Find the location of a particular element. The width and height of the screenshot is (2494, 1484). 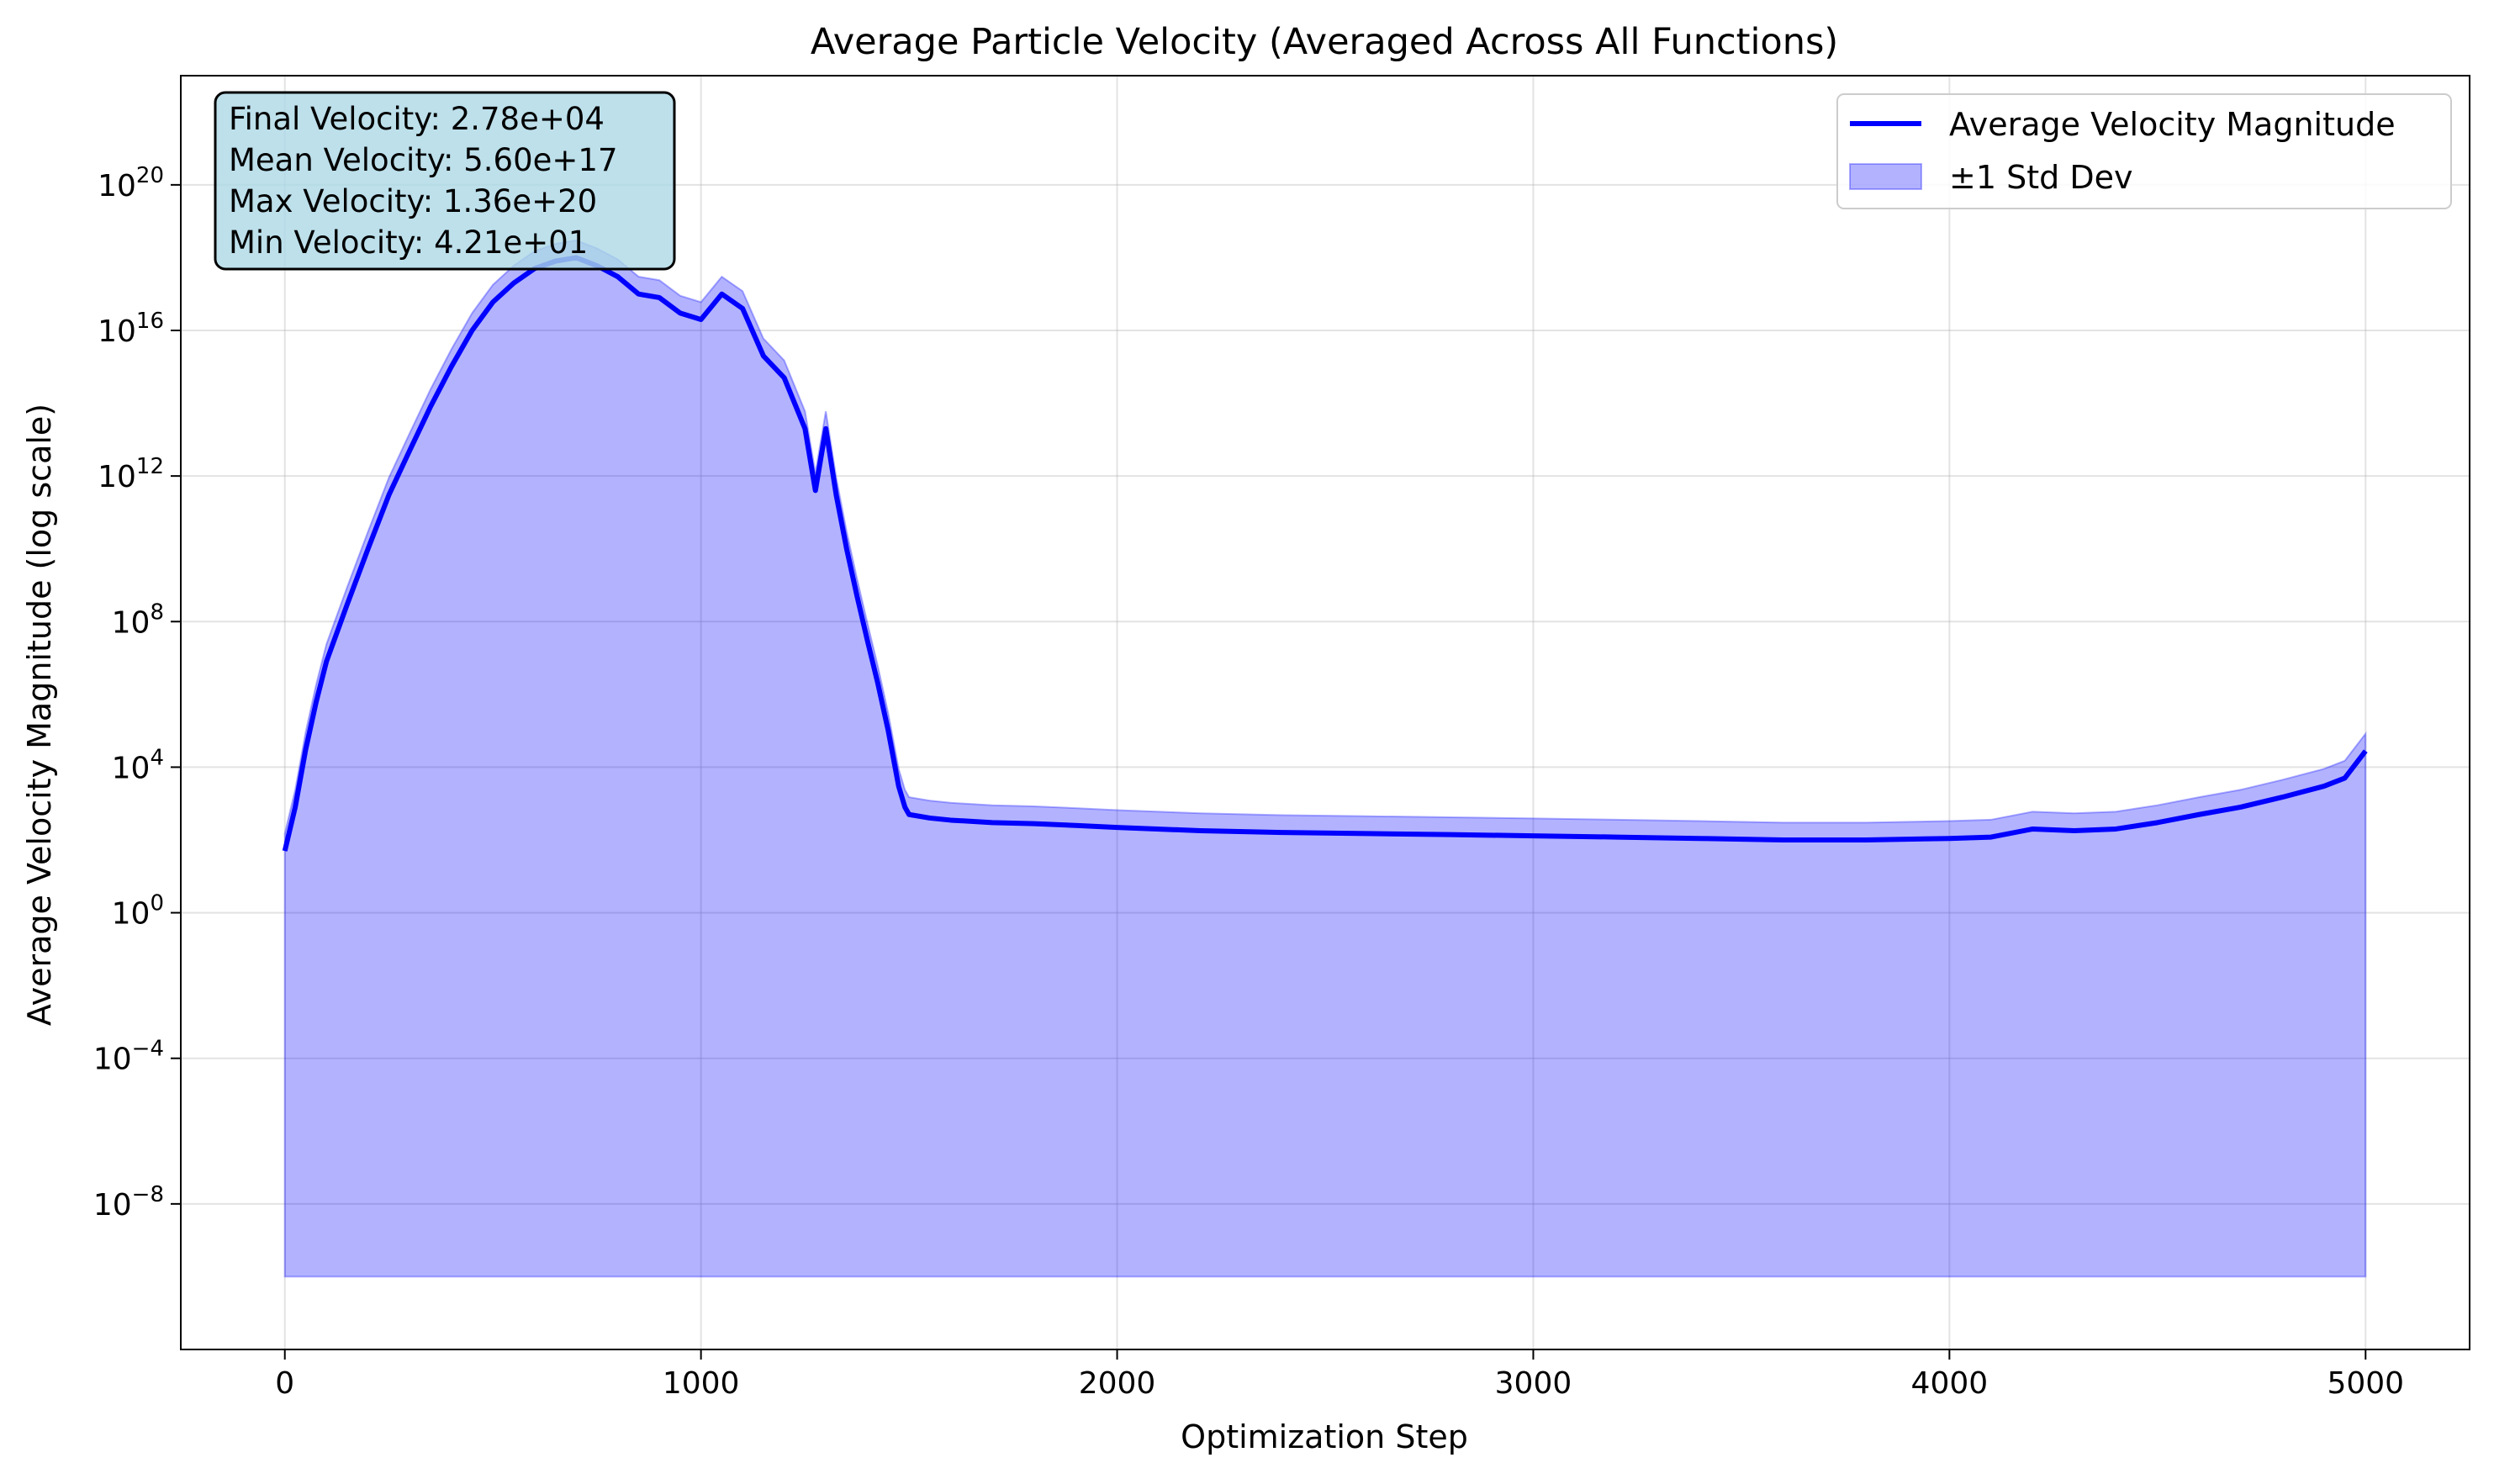

y-tick-label: 10⁸ is located at coordinates (138, 619).